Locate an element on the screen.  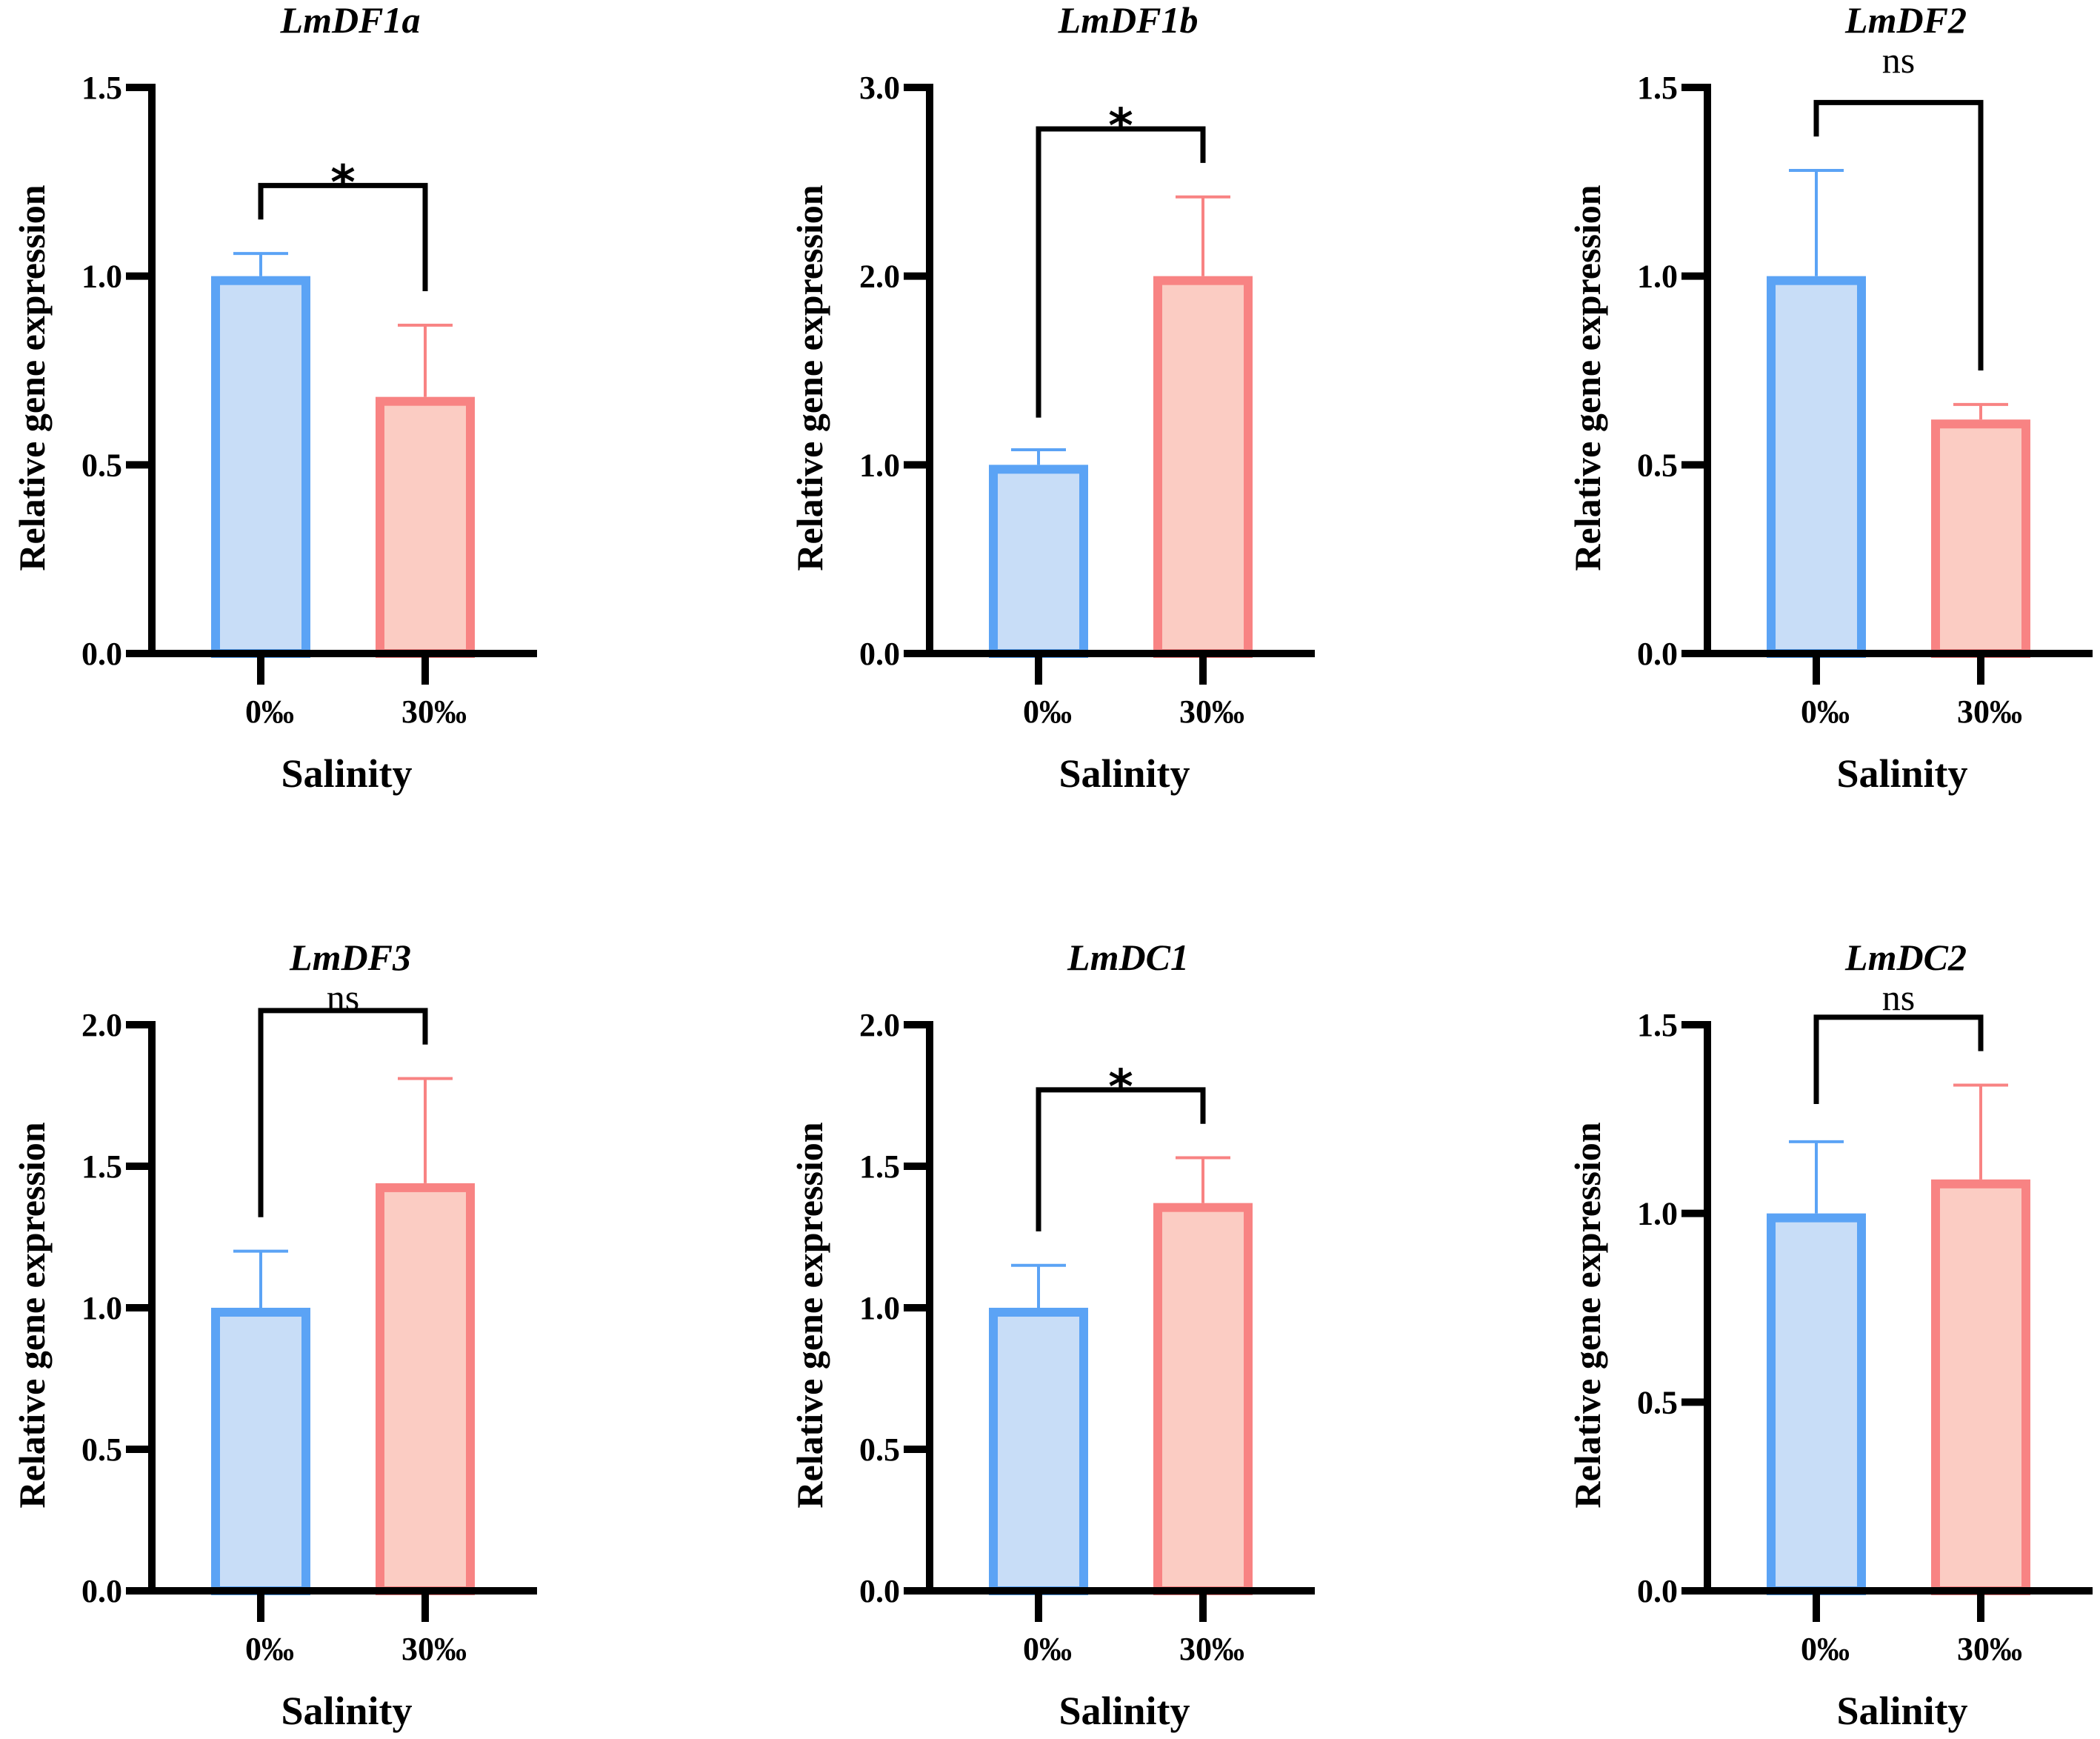
chart-title: LmDF1b is located at coordinates (1128, 20).